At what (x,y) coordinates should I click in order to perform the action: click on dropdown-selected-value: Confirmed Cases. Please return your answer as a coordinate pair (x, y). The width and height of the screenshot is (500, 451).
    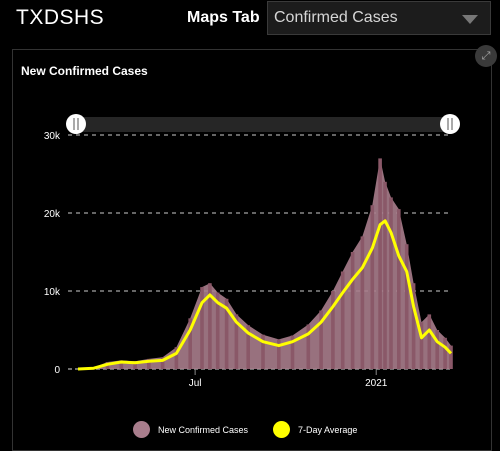
    Looking at the image, I should click on (336, 17).